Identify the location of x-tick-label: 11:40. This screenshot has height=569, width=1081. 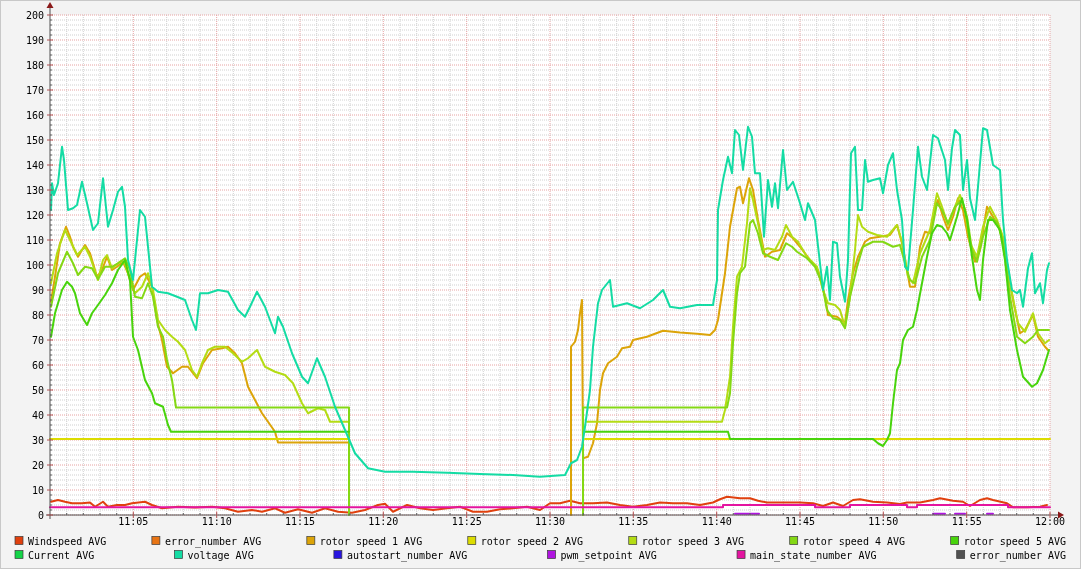
(716, 521).